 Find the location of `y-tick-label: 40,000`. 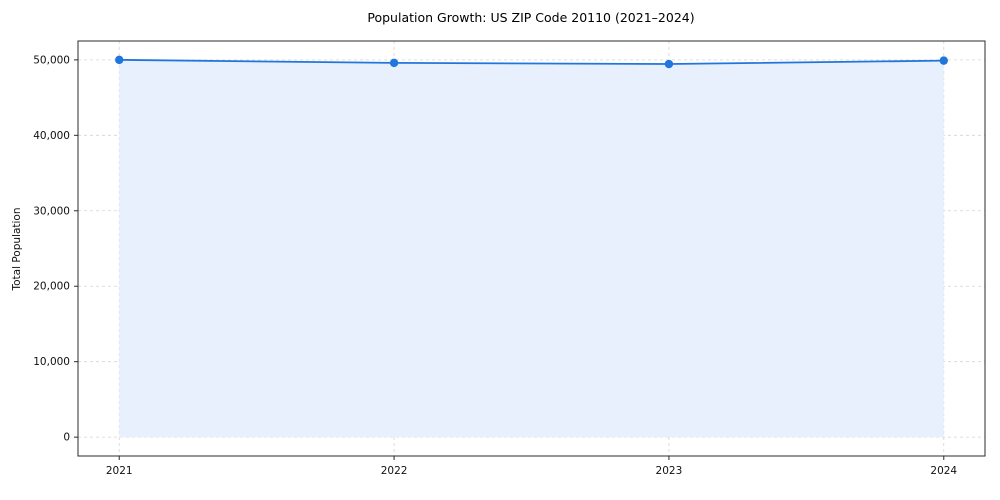

y-tick-label: 40,000 is located at coordinates (51, 136).